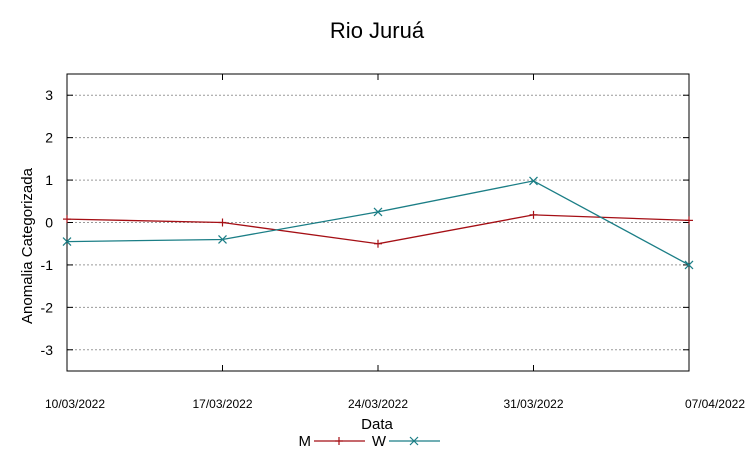  I want to click on legend-label-w: W, so click(379, 441).